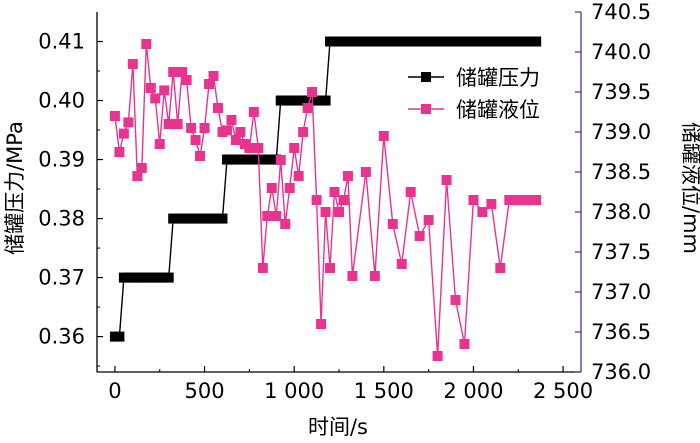 The height and width of the screenshot is (443, 700). What do you see at coordinates (426, 109) in the screenshot?
I see `legend-swatch-marker-level` at bounding box center [426, 109].